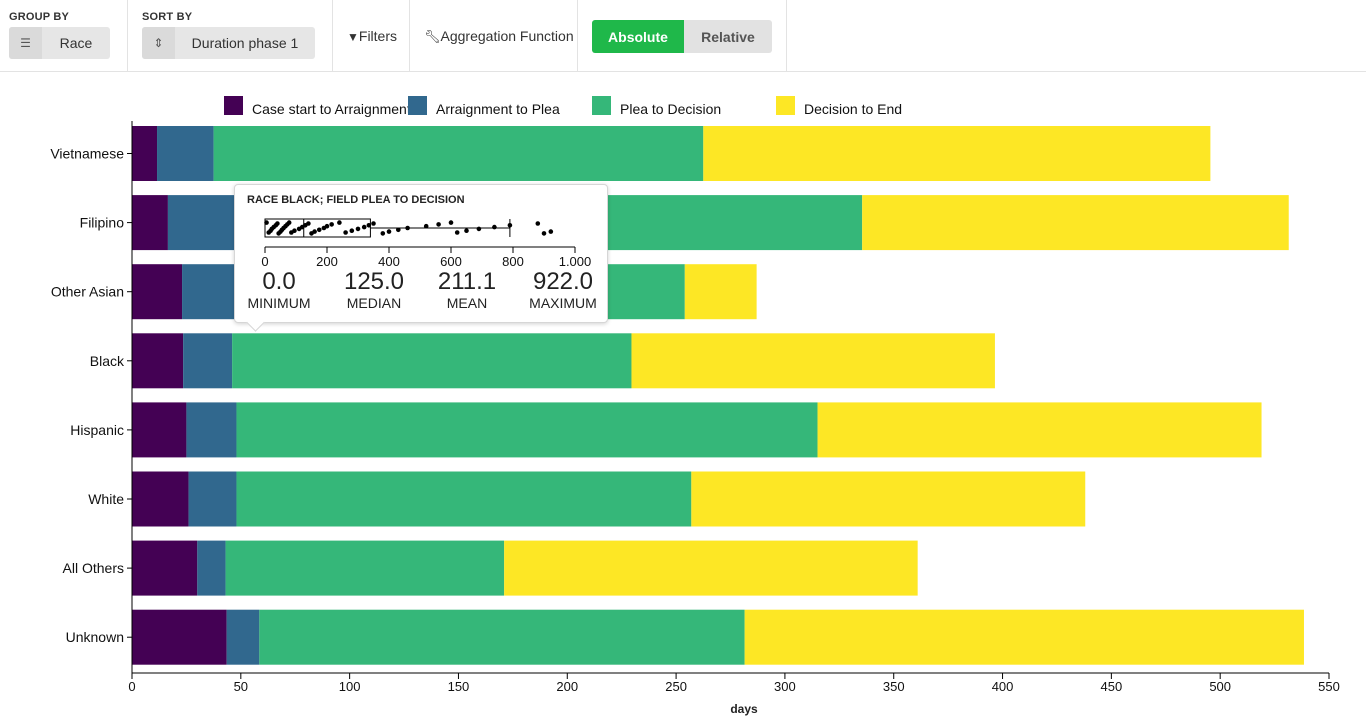 This screenshot has width=1366, height=721. What do you see at coordinates (327, 261) in the screenshot?
I see `tooltip-axis-label: 200` at bounding box center [327, 261].